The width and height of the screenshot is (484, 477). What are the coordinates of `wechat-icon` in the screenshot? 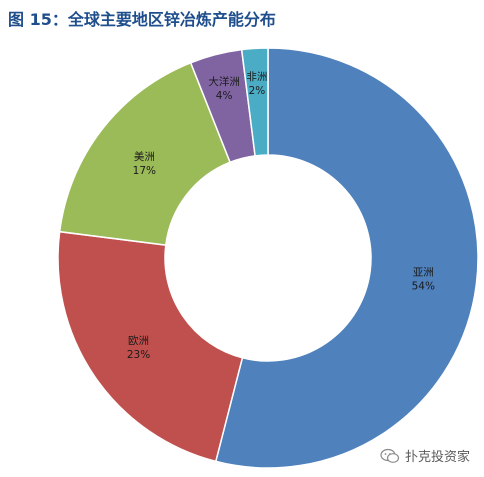 It's located at (390, 455).